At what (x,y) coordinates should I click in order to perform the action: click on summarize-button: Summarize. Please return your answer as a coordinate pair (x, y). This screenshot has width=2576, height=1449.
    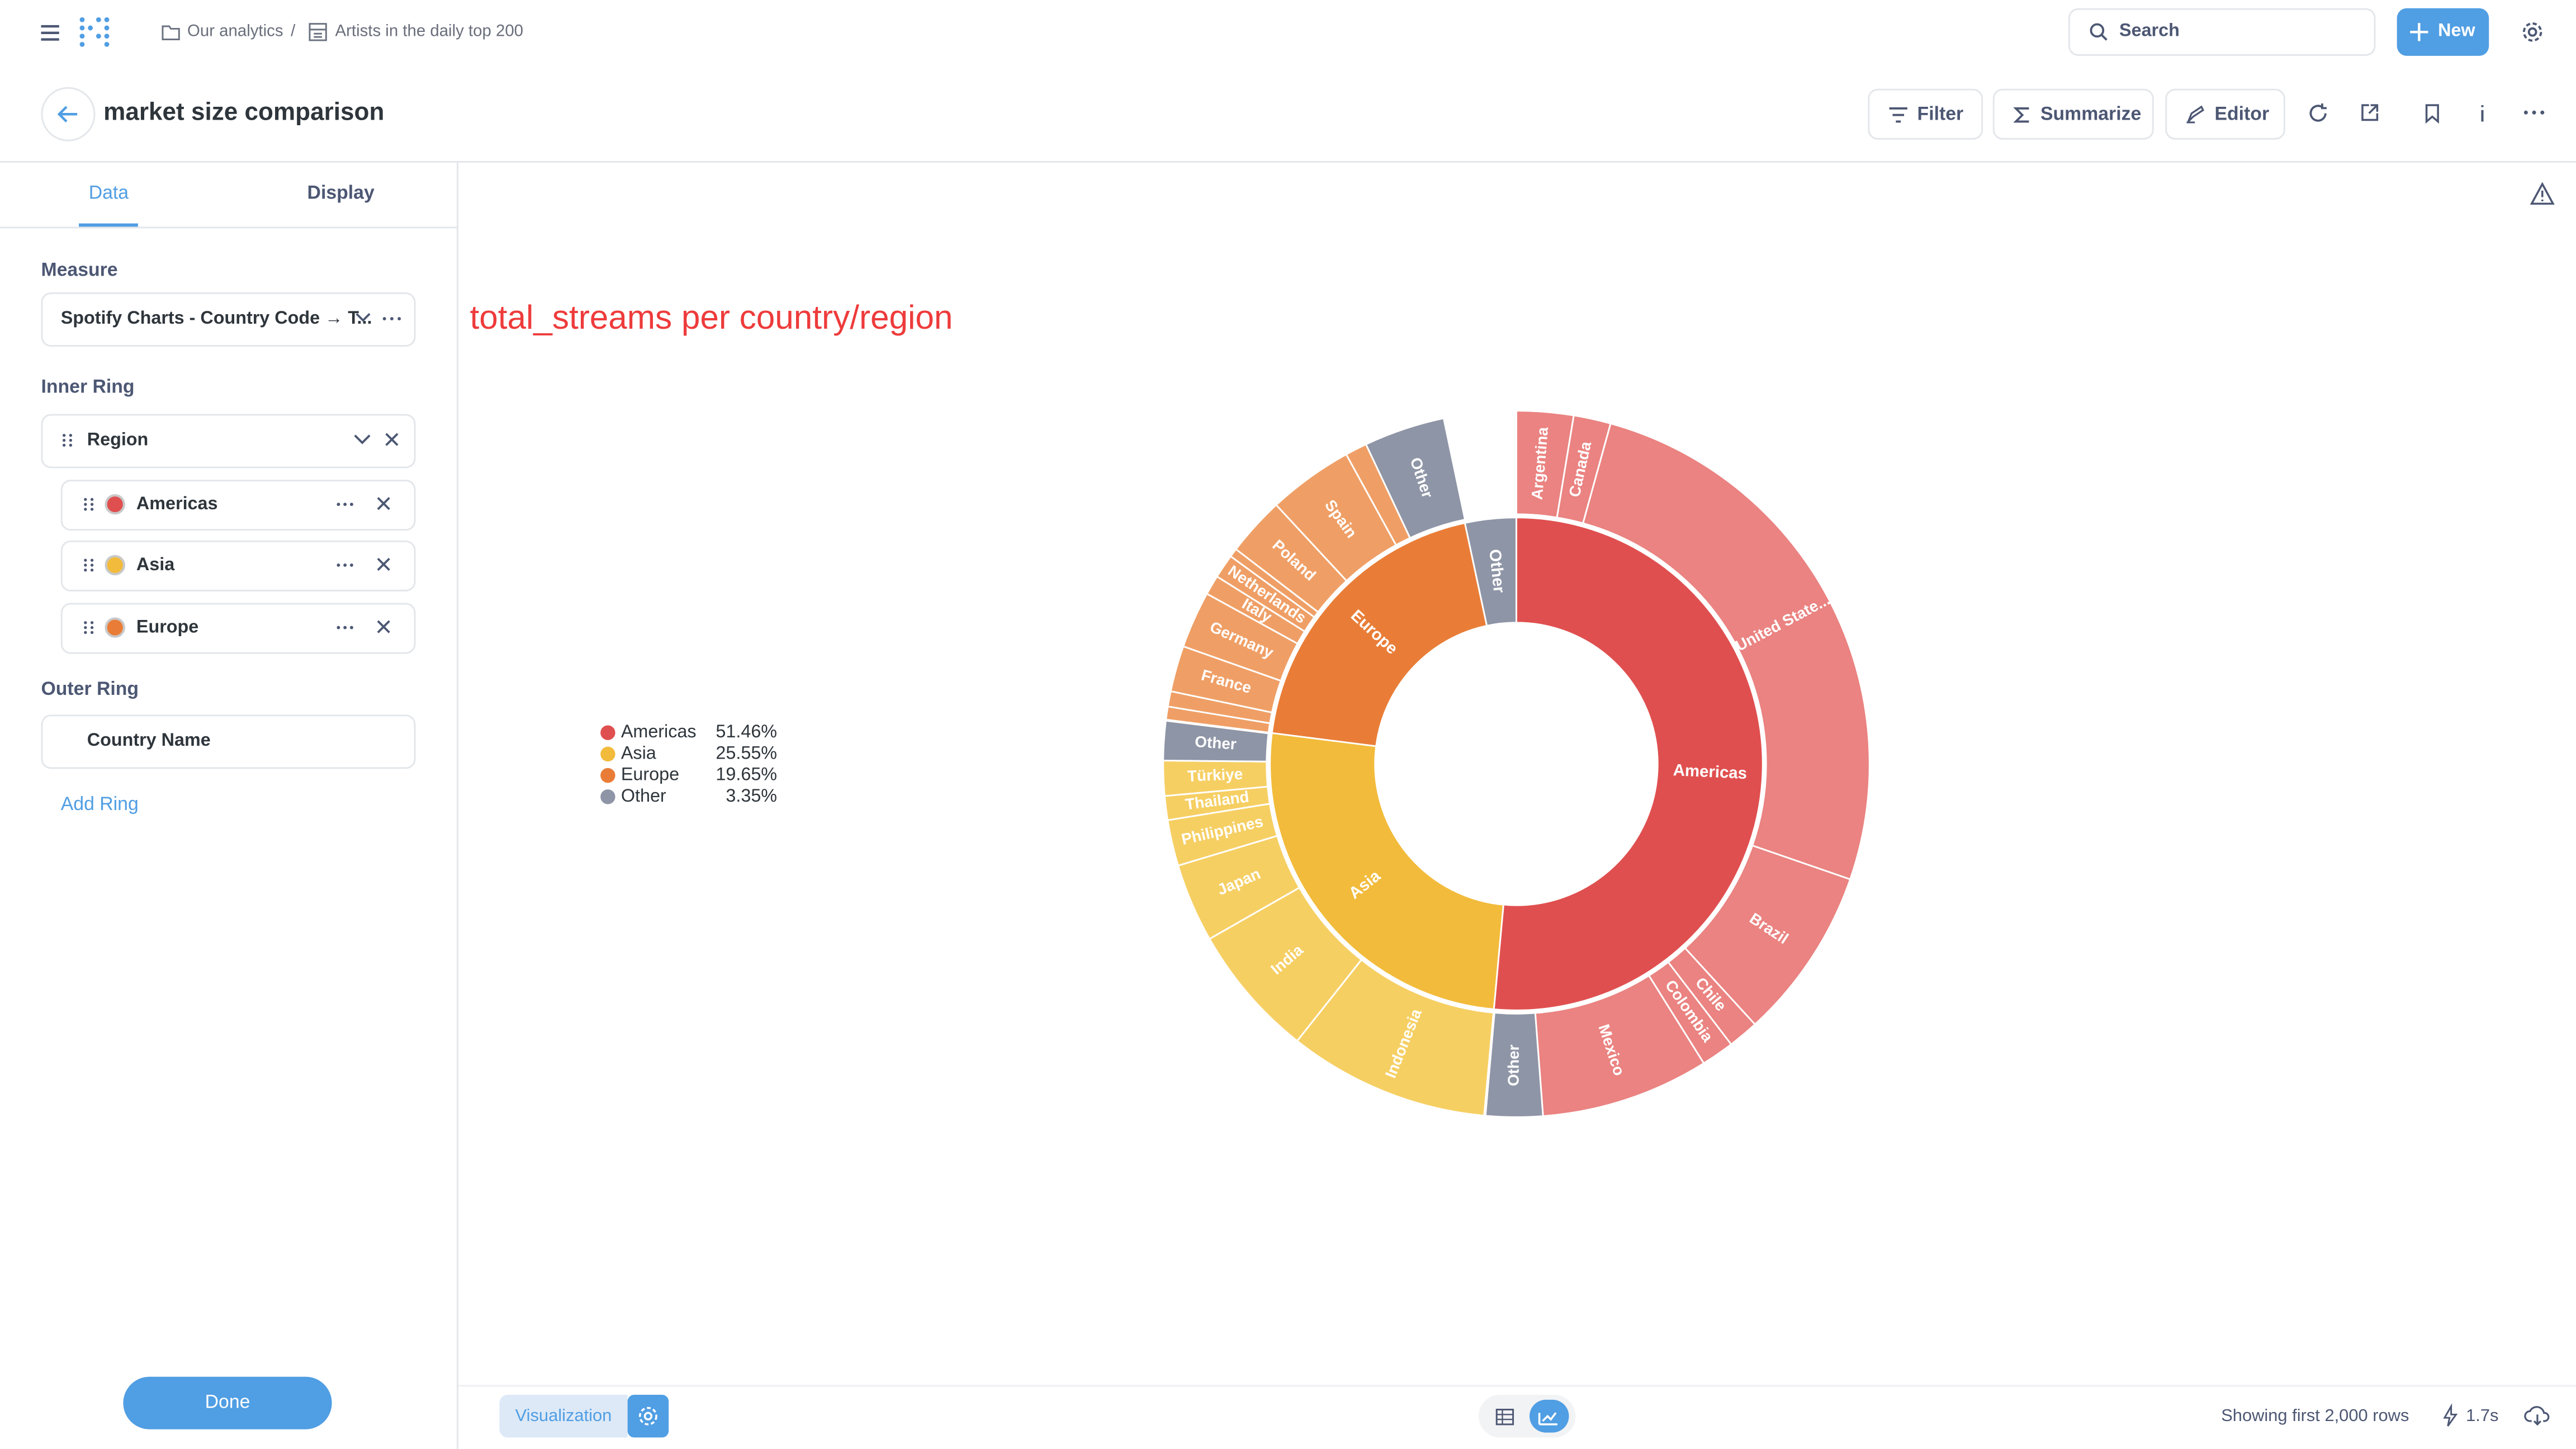
    Looking at the image, I should click on (2073, 114).